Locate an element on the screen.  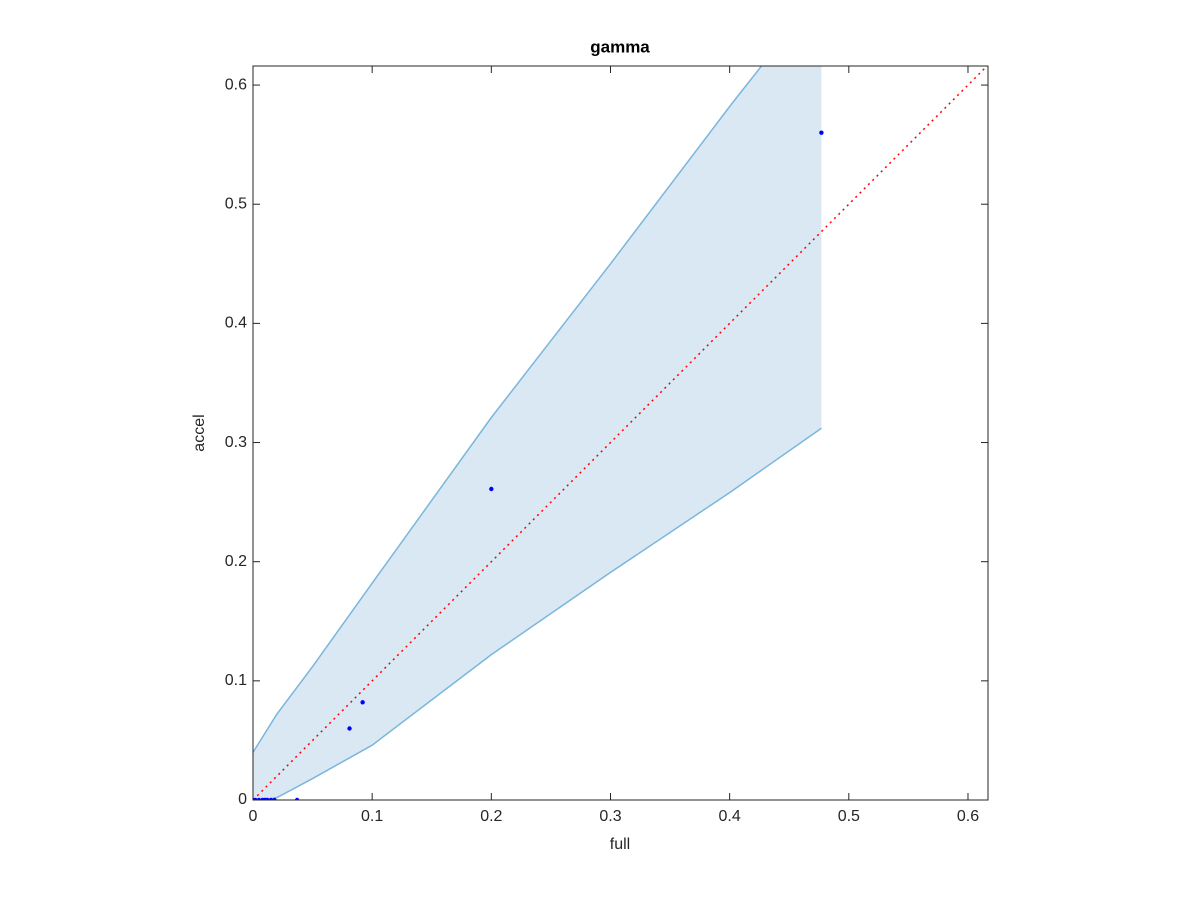
x-tick-label: 0.5 is located at coordinates (849, 816).